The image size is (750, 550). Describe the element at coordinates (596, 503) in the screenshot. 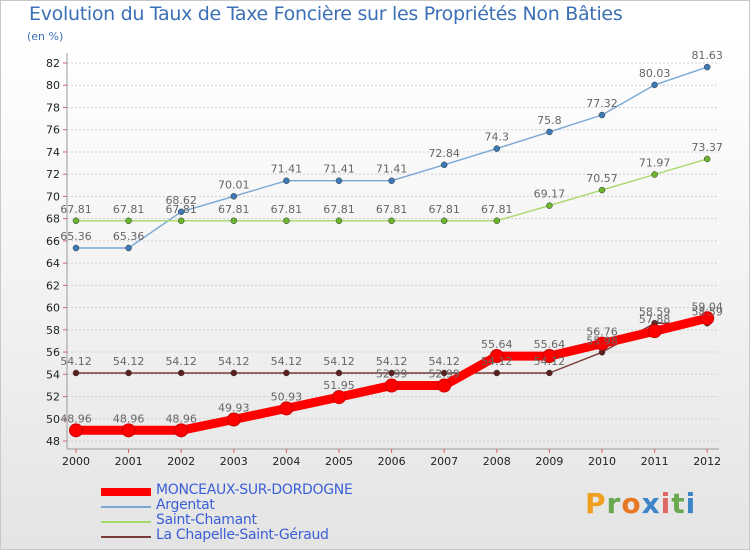

I see `logo-letter: P` at that location.